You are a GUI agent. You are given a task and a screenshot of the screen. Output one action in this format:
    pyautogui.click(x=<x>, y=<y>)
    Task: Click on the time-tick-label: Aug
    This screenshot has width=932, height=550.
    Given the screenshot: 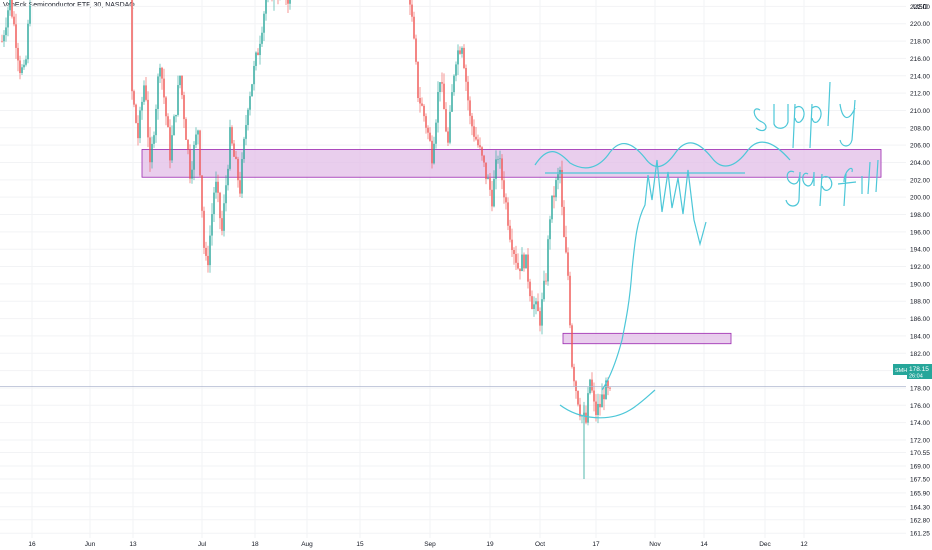 What is the action you would take?
    pyautogui.click(x=307, y=544)
    